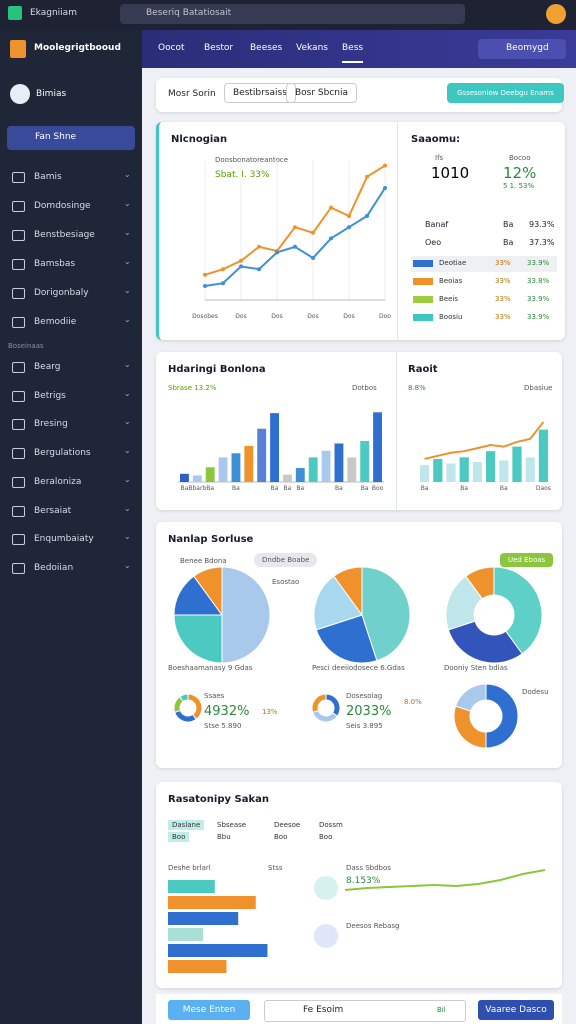  What do you see at coordinates (365, 1011) in the screenshot?
I see `footer-input: Fe Esoim Bil` at bounding box center [365, 1011].